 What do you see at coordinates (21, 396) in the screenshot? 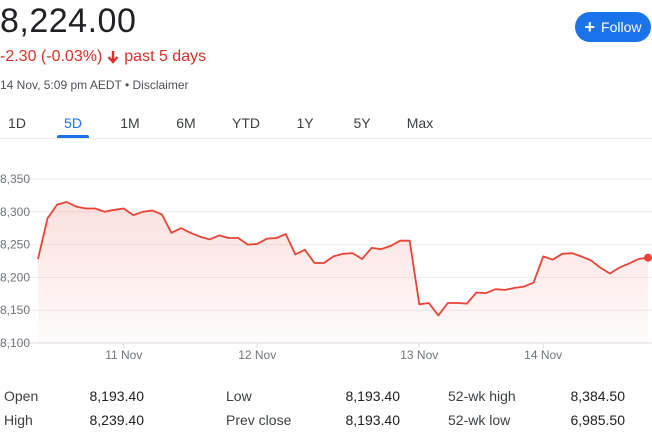
I see `stat-open-label: Open` at bounding box center [21, 396].